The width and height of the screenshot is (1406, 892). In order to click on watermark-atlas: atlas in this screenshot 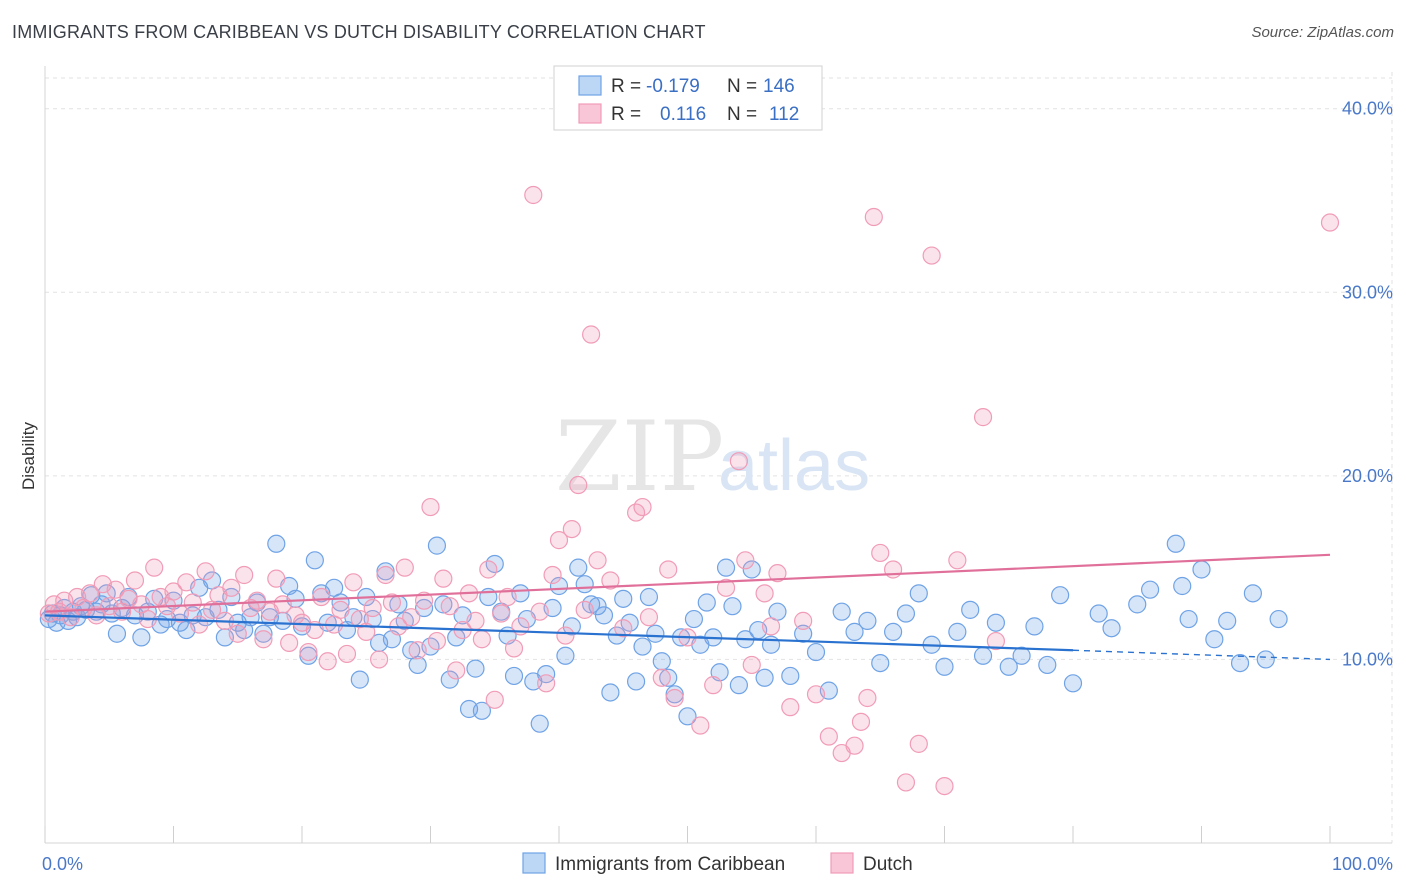, I will do `click(794, 466)`.